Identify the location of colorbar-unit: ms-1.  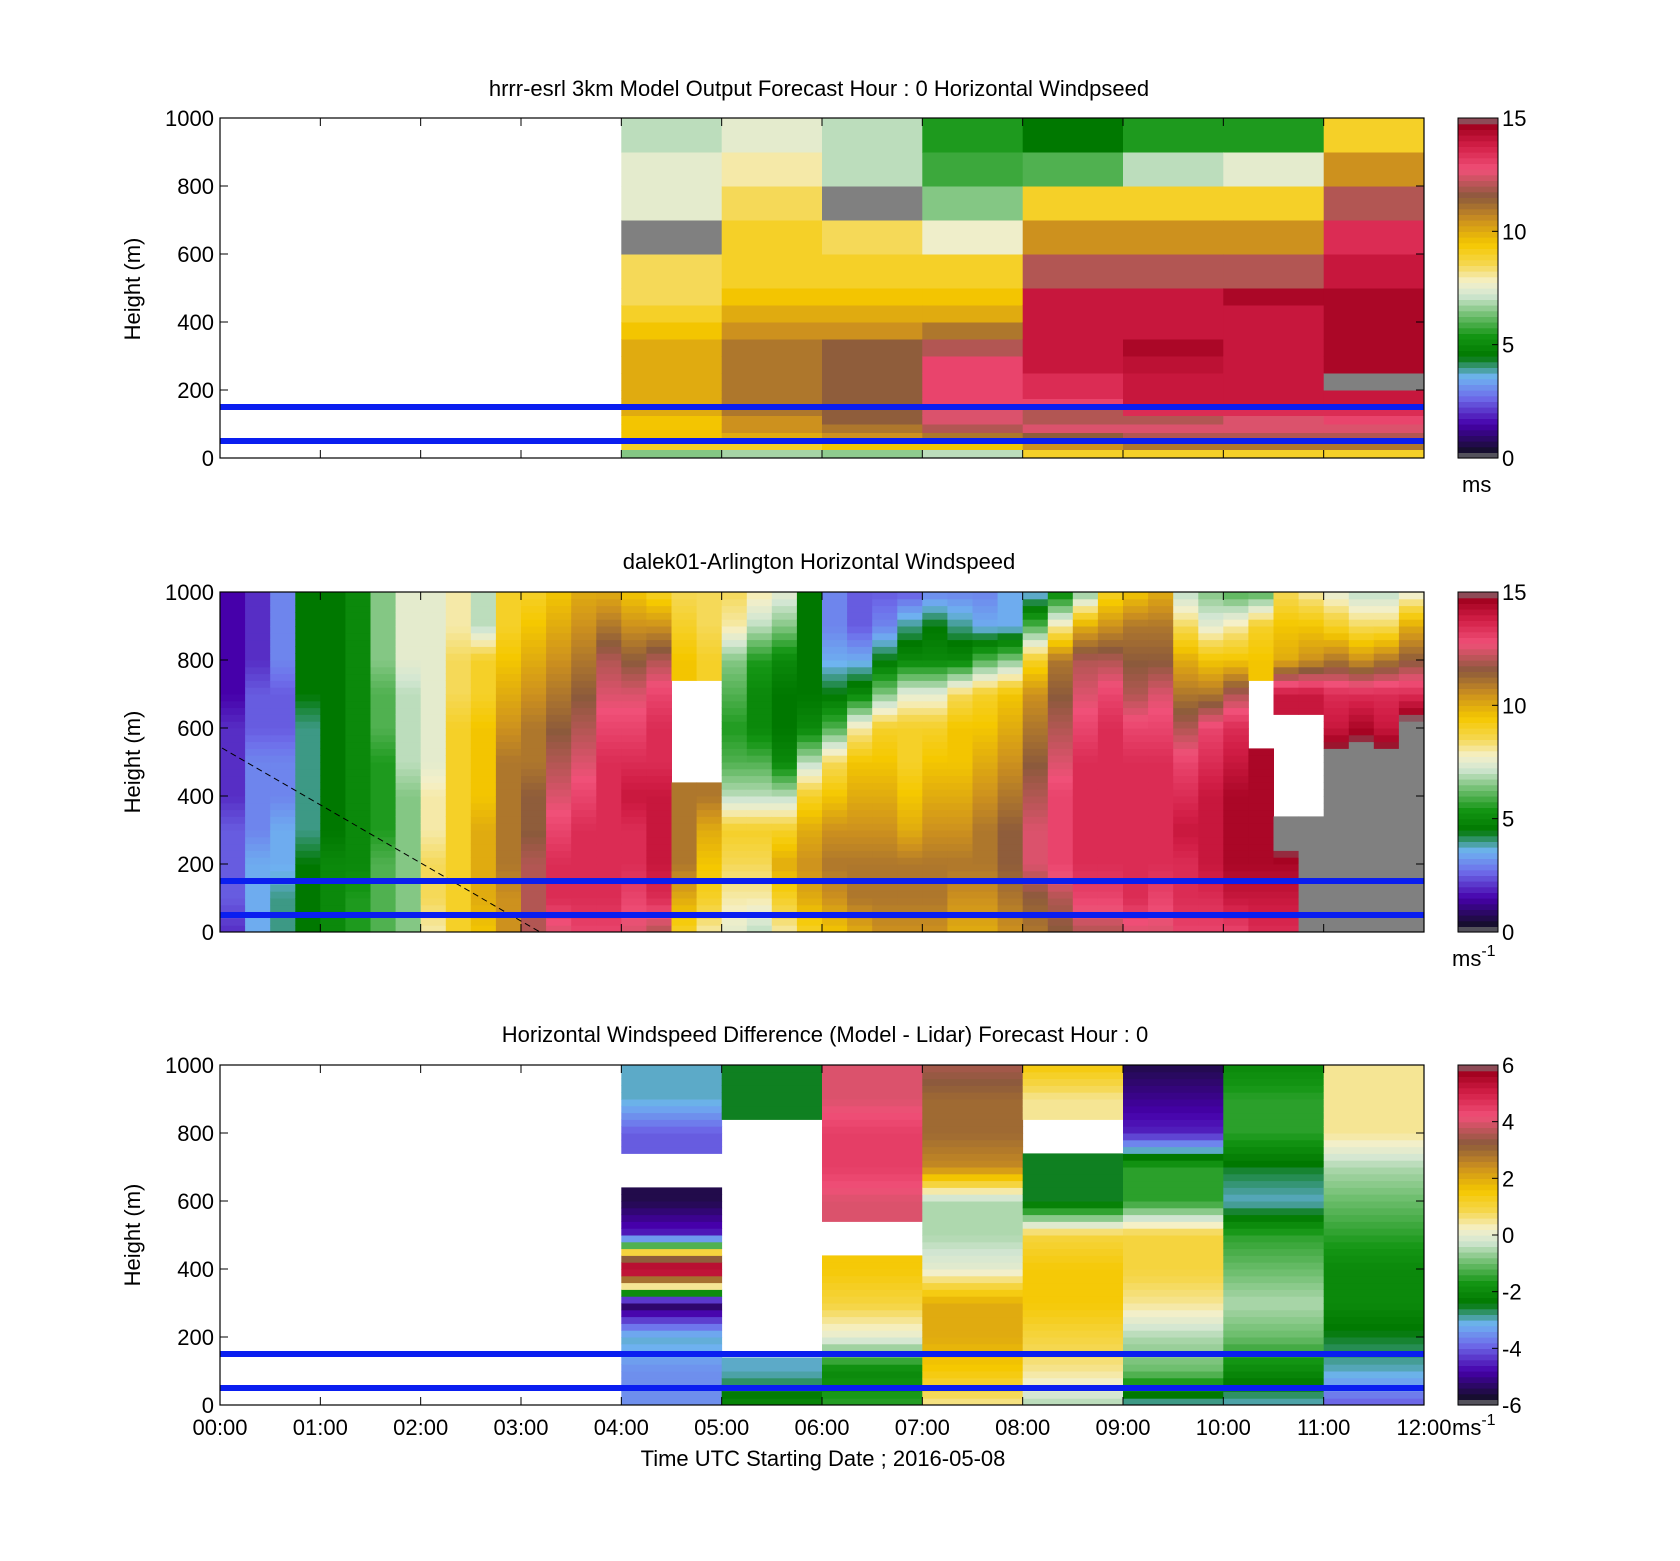
(1474, 957).